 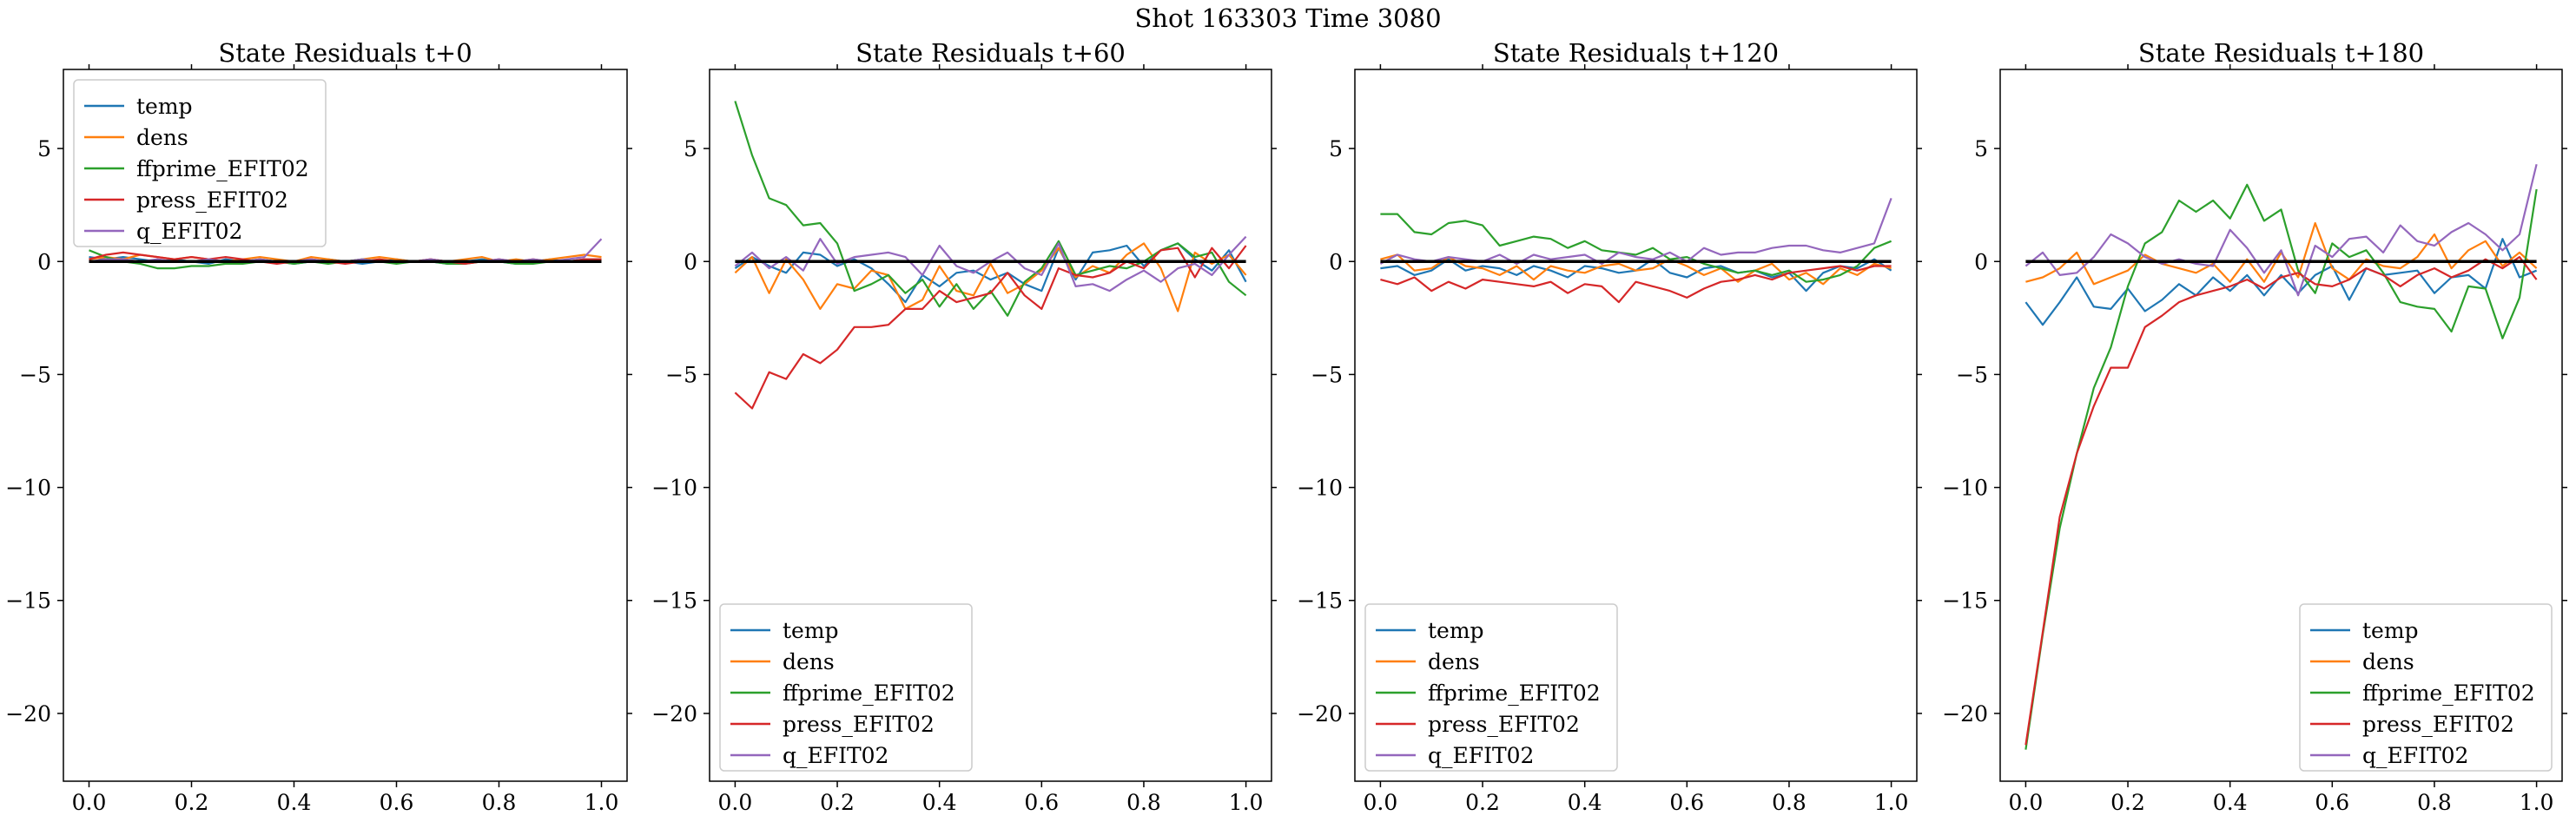 I want to click on subplot-title: State Residuals t+120, so click(x=1636, y=53).